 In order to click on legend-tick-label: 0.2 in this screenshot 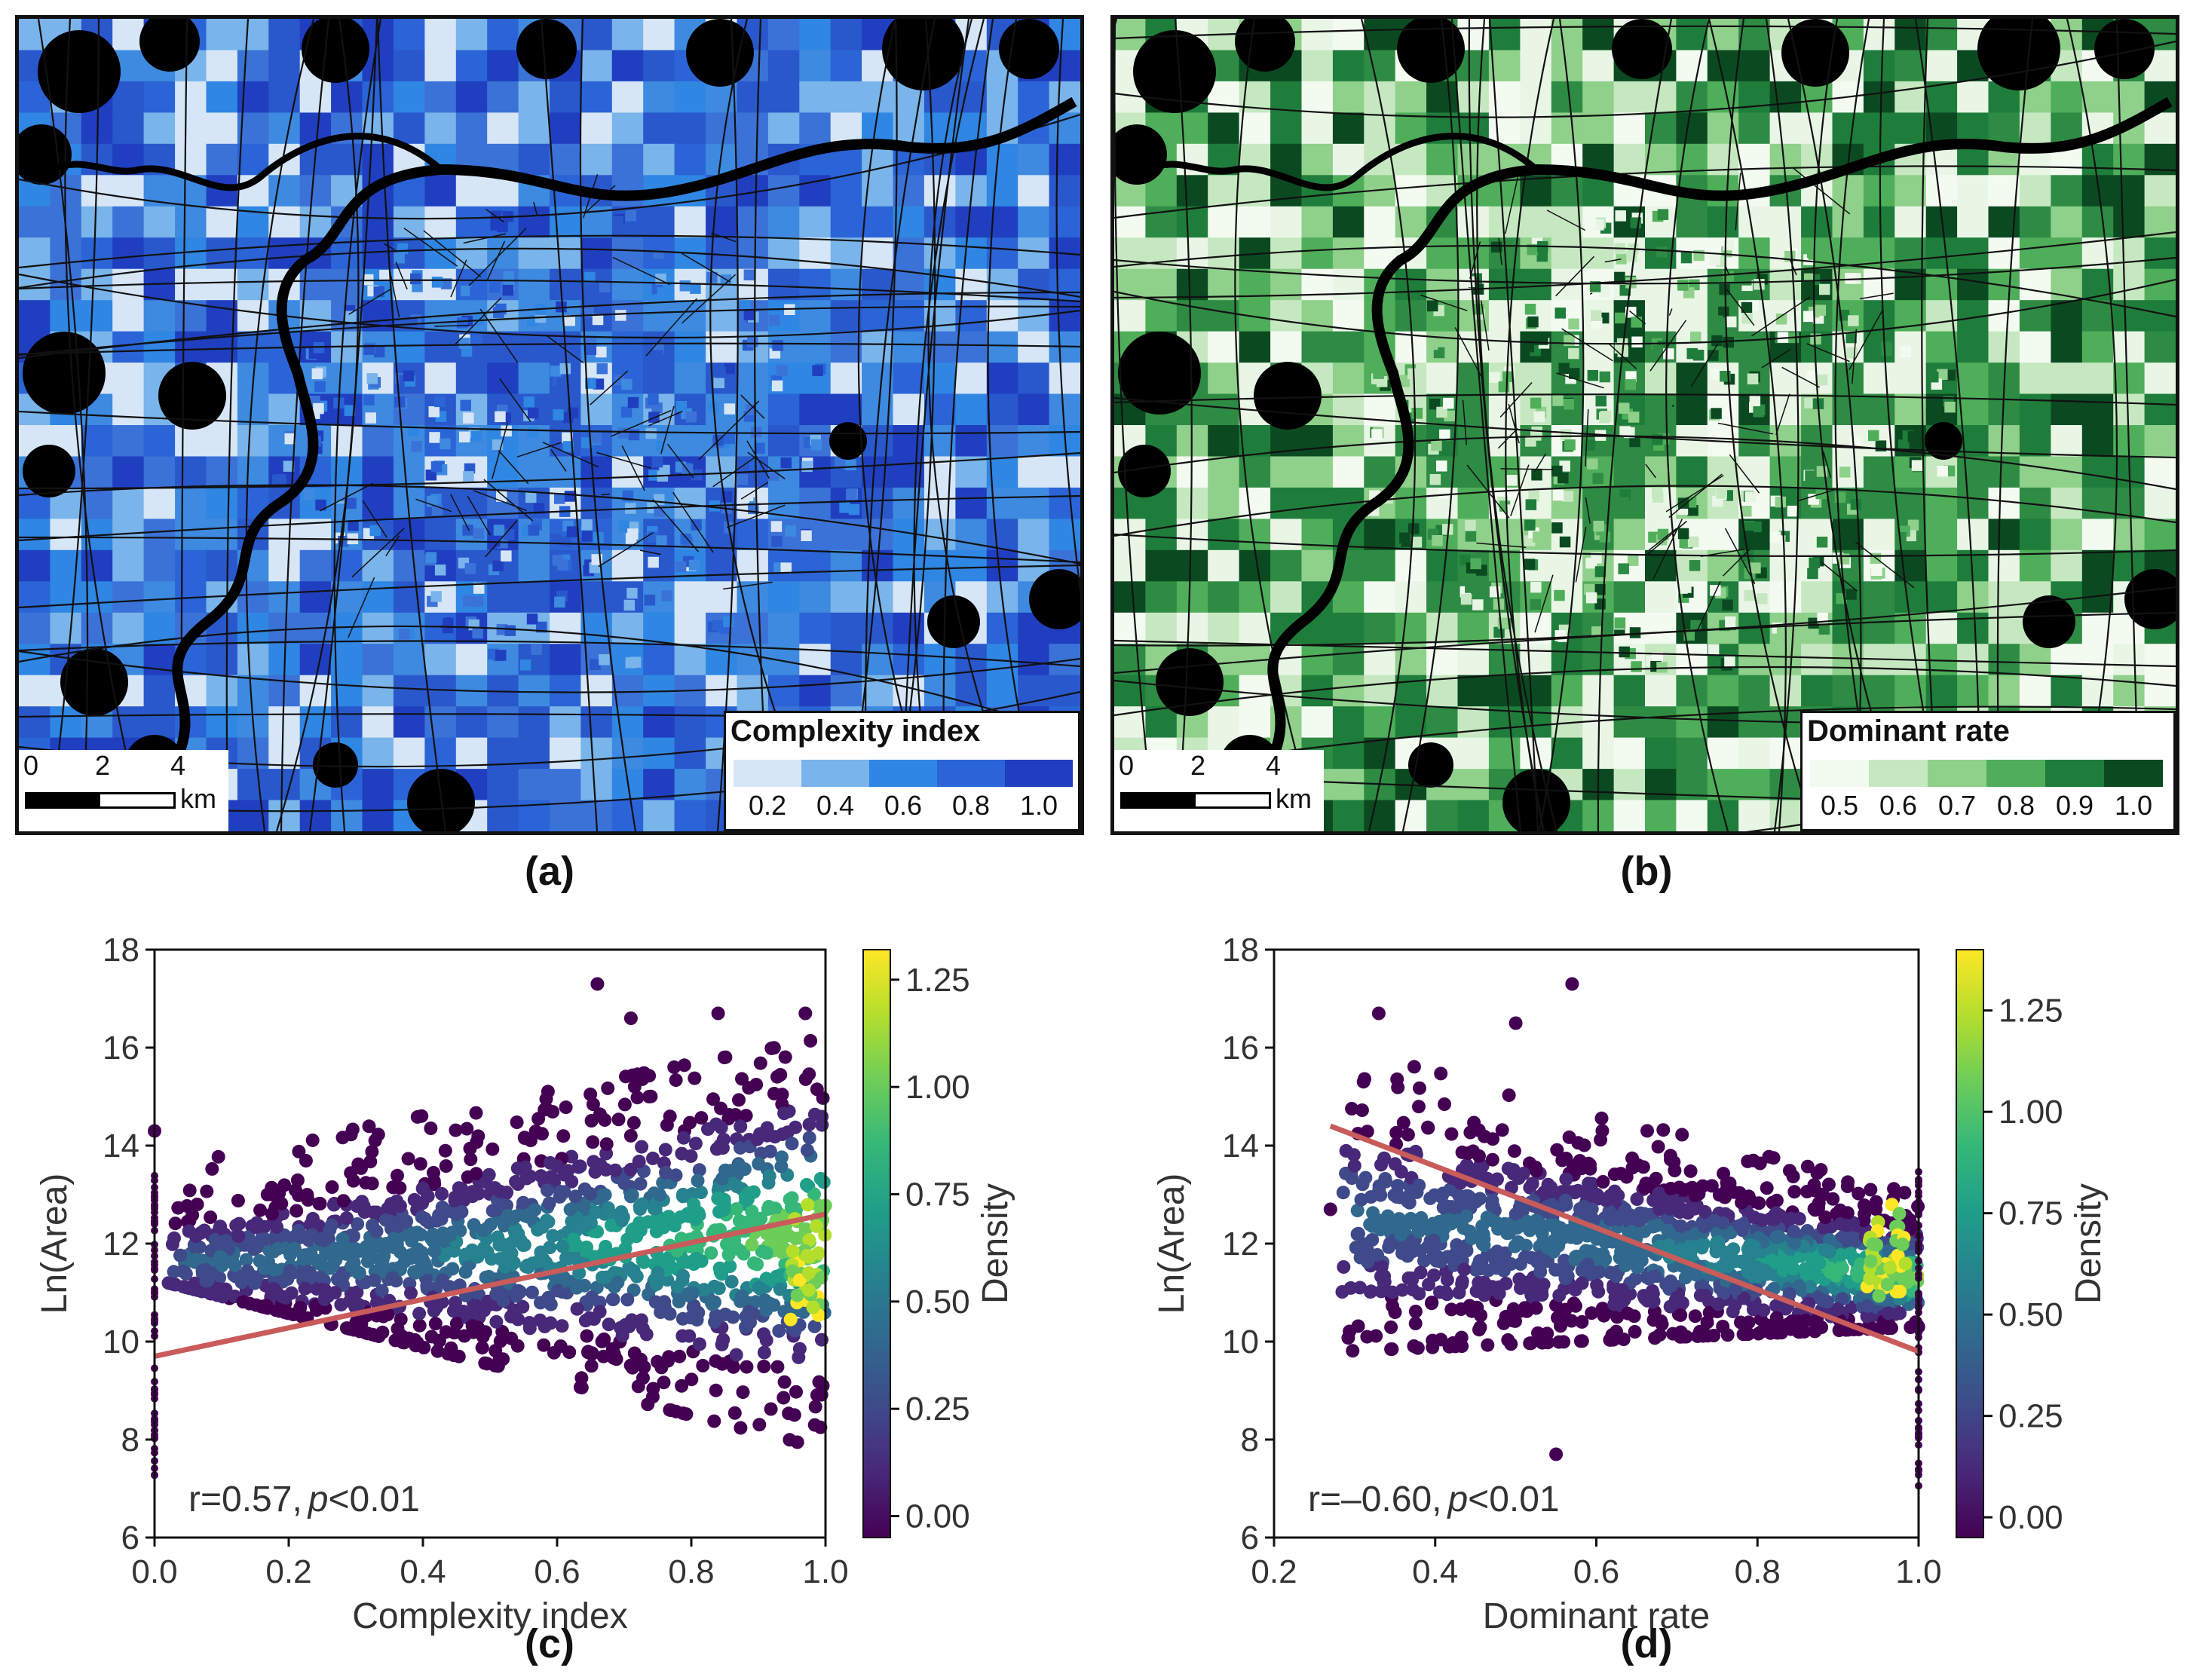, I will do `click(767, 805)`.